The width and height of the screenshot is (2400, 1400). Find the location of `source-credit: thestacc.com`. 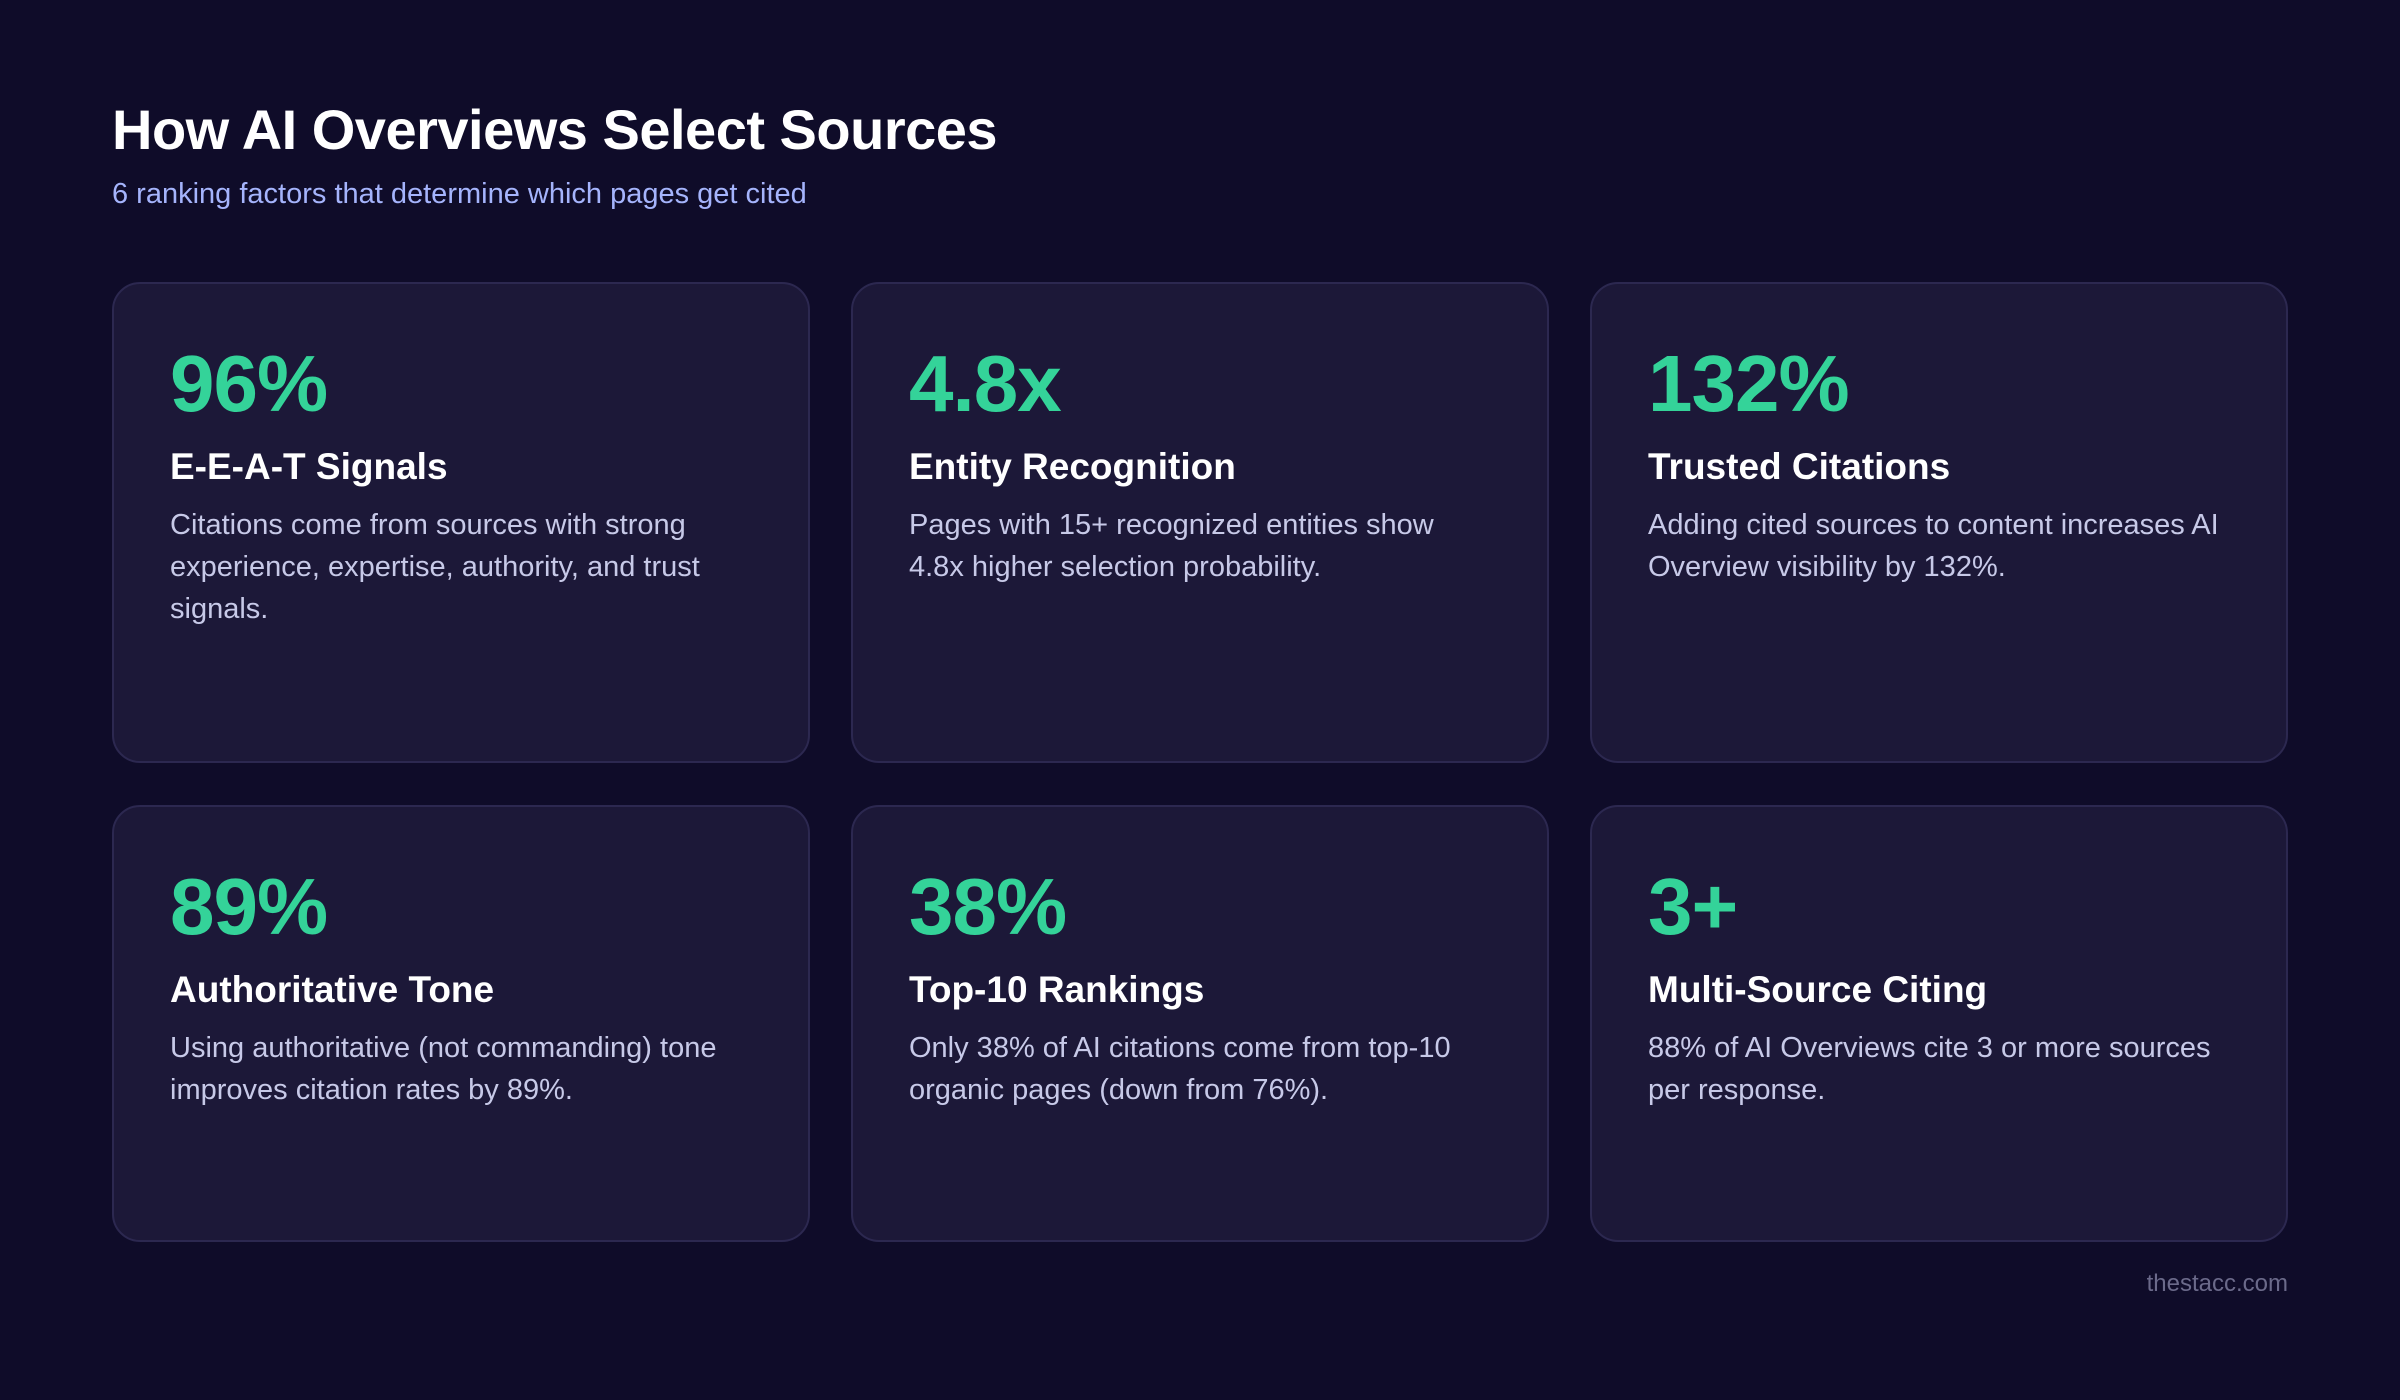

source-credit: thestacc.com is located at coordinates (2217, 1283).